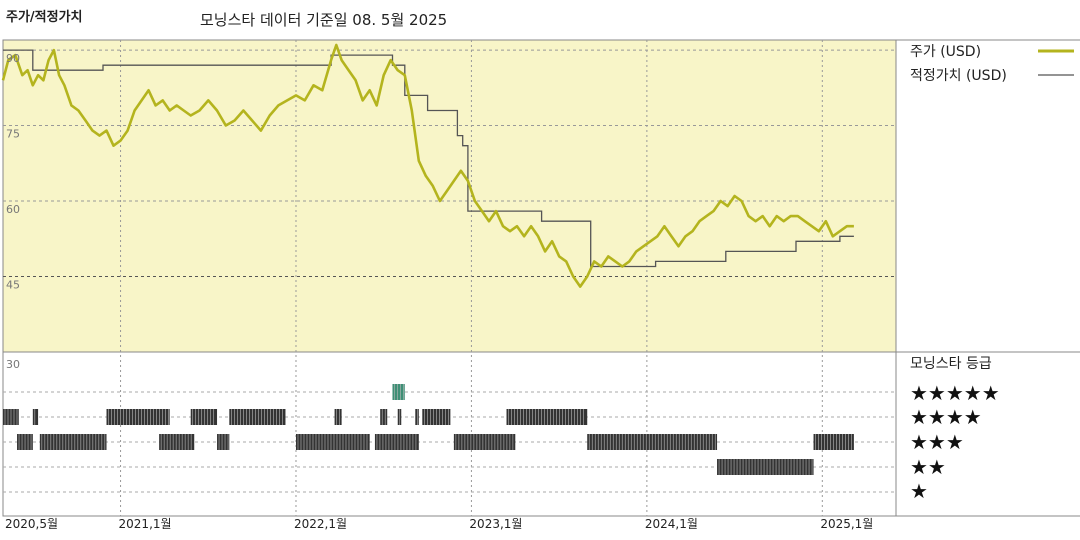 The image size is (1080, 540). I want to click on rating-5-stars: ★★★★★, so click(955, 393).